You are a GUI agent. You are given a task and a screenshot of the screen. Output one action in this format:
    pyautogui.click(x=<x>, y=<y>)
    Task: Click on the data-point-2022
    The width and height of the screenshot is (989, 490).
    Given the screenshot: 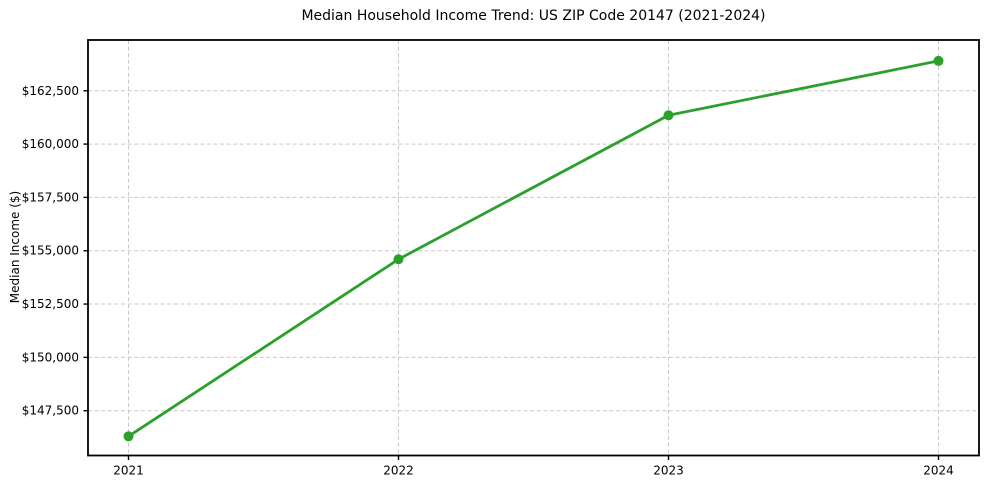 What is the action you would take?
    pyautogui.click(x=398, y=259)
    